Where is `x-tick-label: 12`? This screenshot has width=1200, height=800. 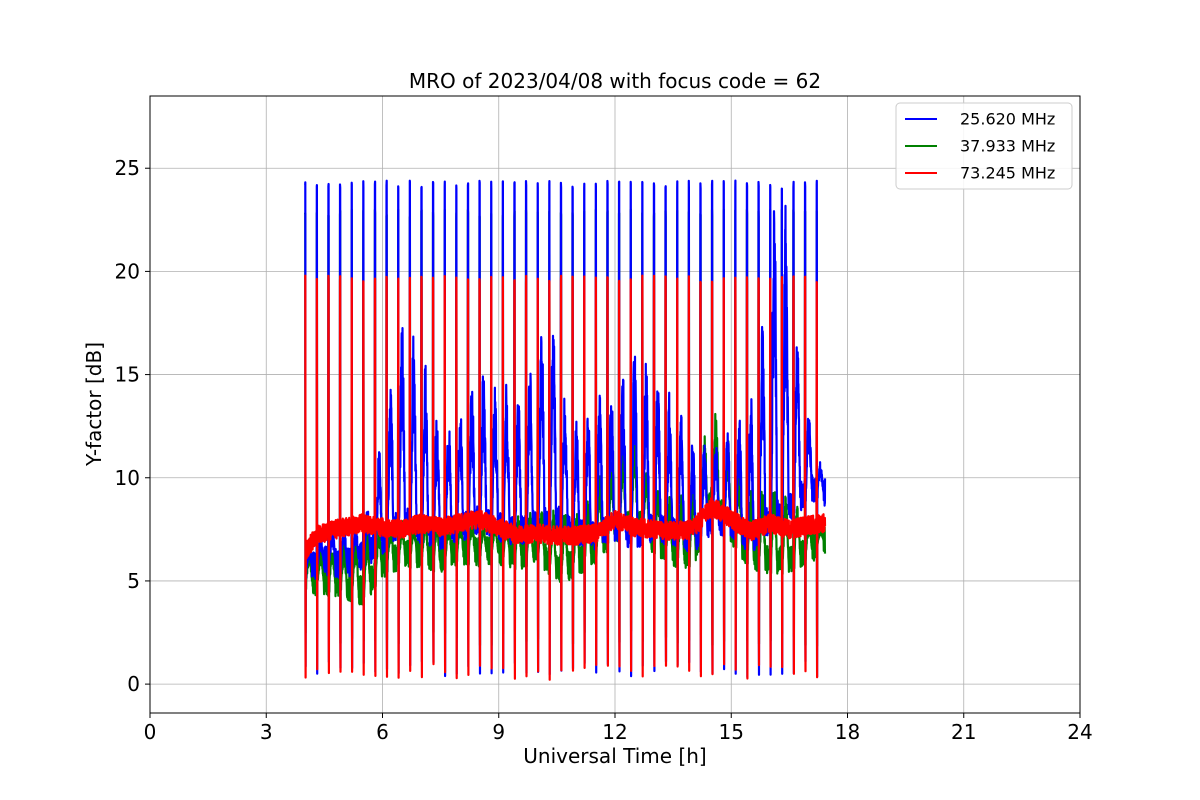 x-tick-label: 12 is located at coordinates (614, 732).